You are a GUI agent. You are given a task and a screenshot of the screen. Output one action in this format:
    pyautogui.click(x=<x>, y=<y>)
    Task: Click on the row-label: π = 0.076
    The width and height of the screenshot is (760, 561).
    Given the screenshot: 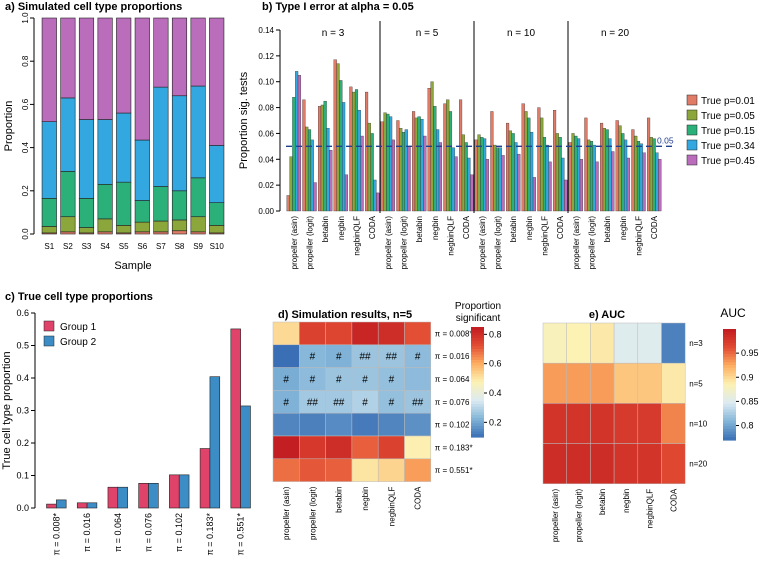 What is the action you would take?
    pyautogui.click(x=452, y=402)
    